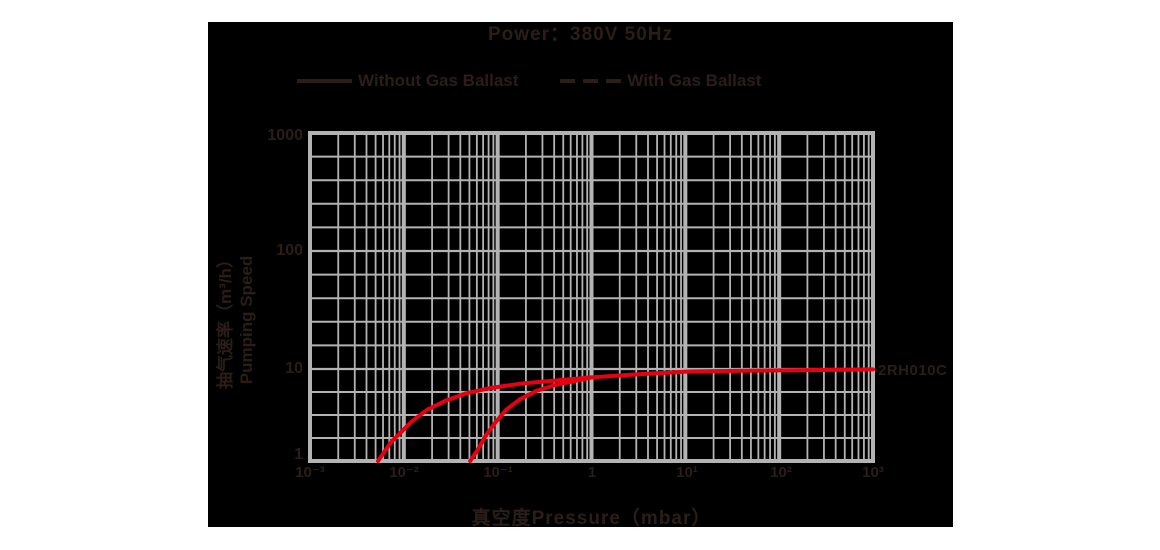  I want to click on y-tick-1: 1, so click(298, 454).